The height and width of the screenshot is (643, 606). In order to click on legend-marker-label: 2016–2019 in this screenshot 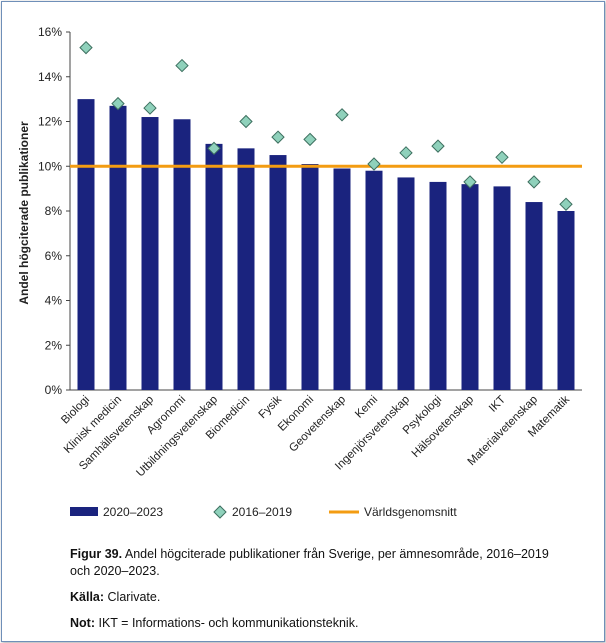, I will do `click(262, 512)`.